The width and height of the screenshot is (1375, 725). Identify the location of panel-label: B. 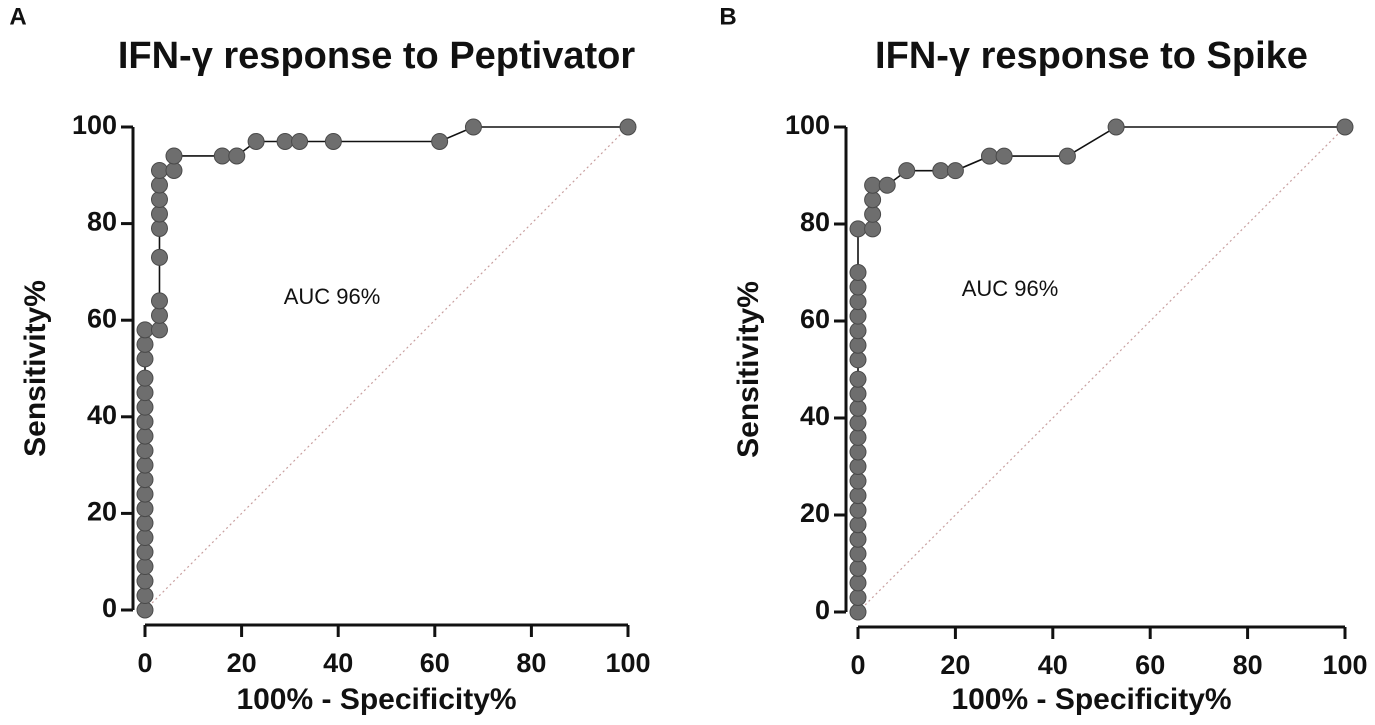
(727, 16).